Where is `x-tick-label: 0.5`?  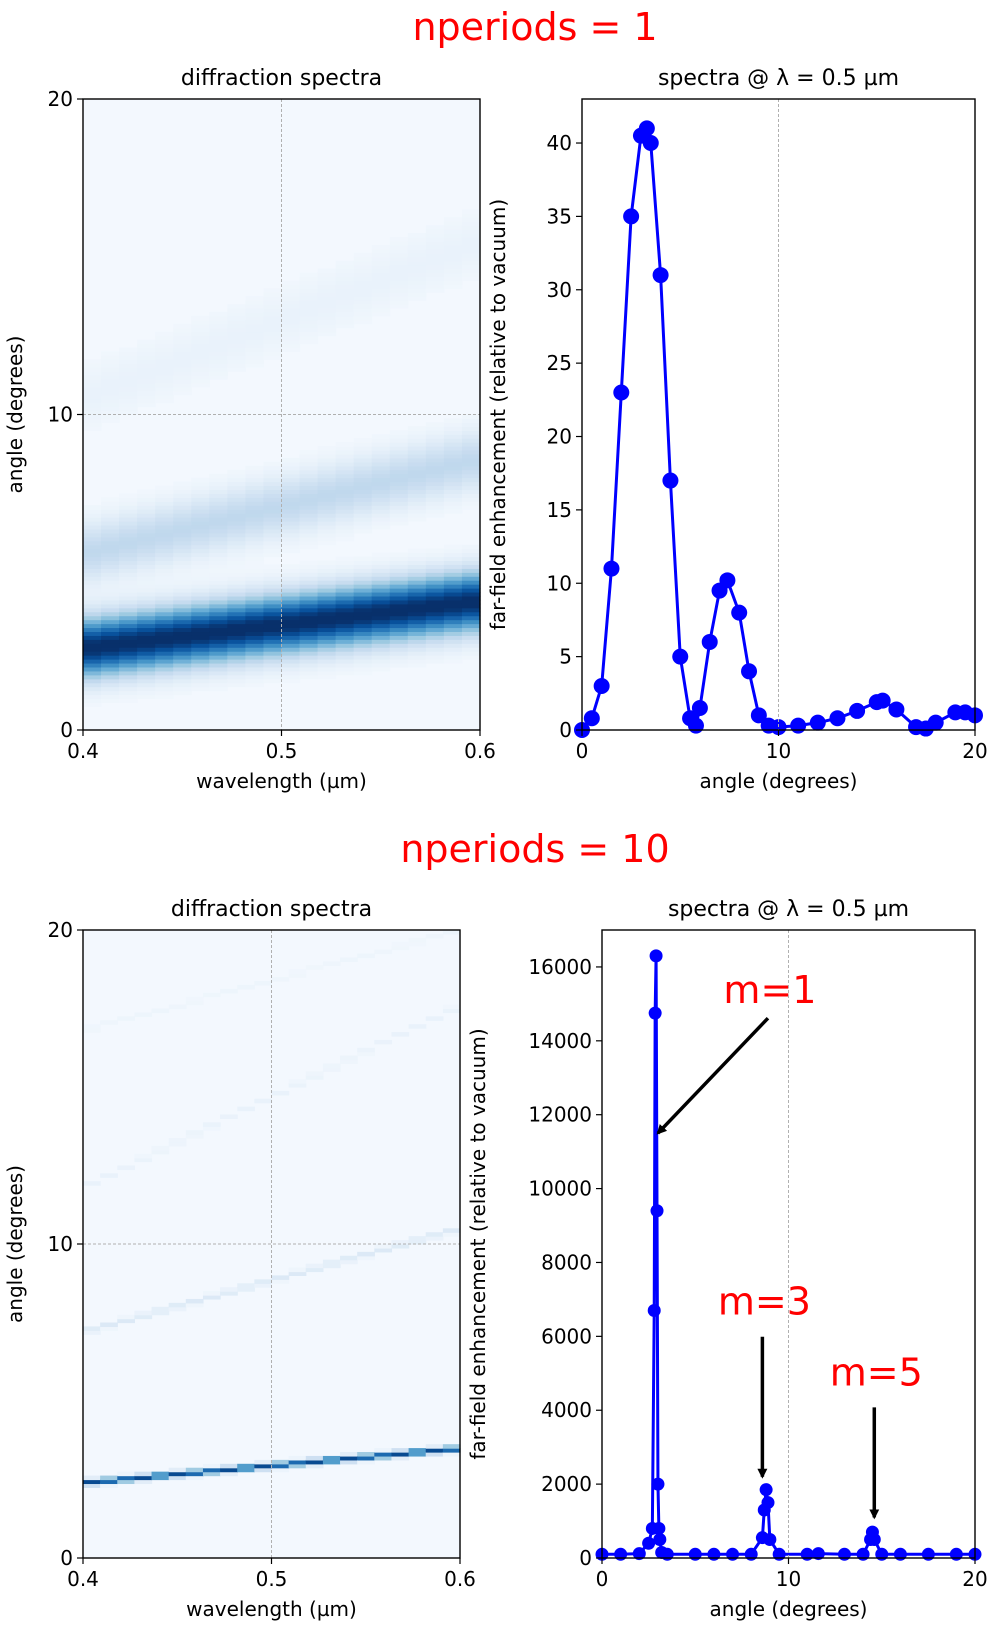 x-tick-label: 0.5 is located at coordinates (282, 751).